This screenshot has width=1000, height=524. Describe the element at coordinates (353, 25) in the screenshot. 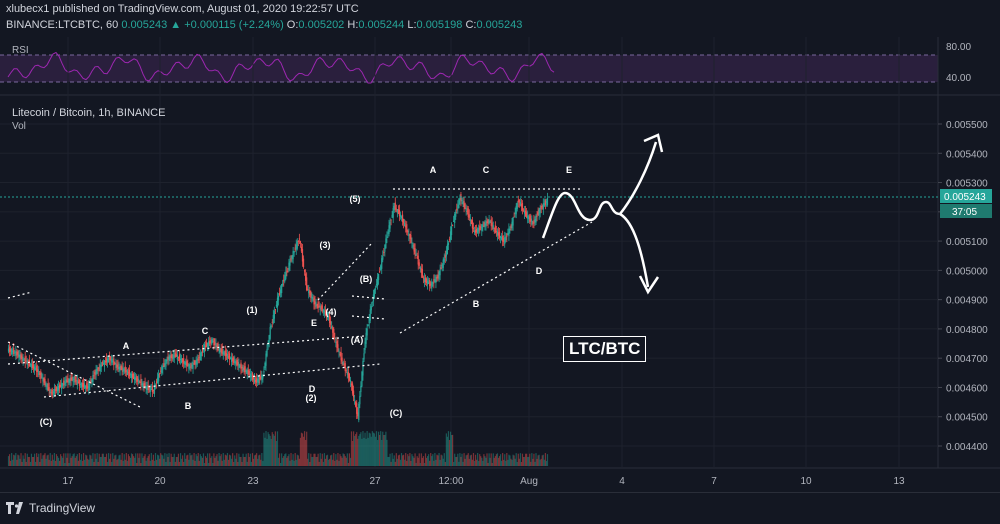

I see `high-label: H:` at that location.